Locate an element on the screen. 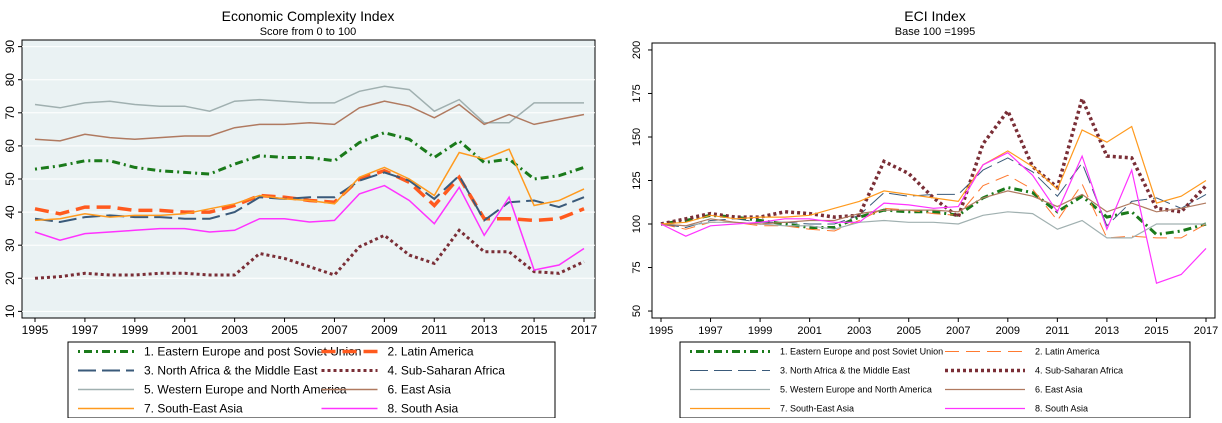  y-tick-label: 175 is located at coordinates (637, 93).